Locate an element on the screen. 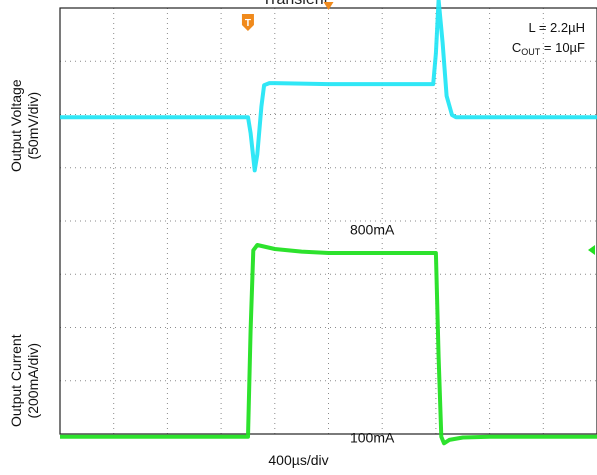 Image resolution: width=597 pixels, height=475 pixels. trigger-marker-icon is located at coordinates (247, 22).